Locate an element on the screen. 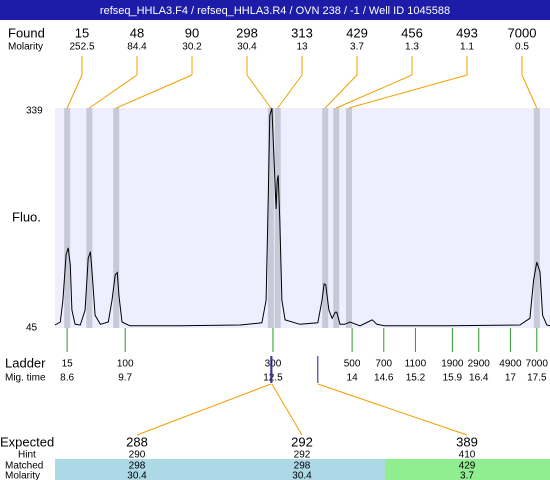  y-tick-label: 45 is located at coordinates (32, 328).